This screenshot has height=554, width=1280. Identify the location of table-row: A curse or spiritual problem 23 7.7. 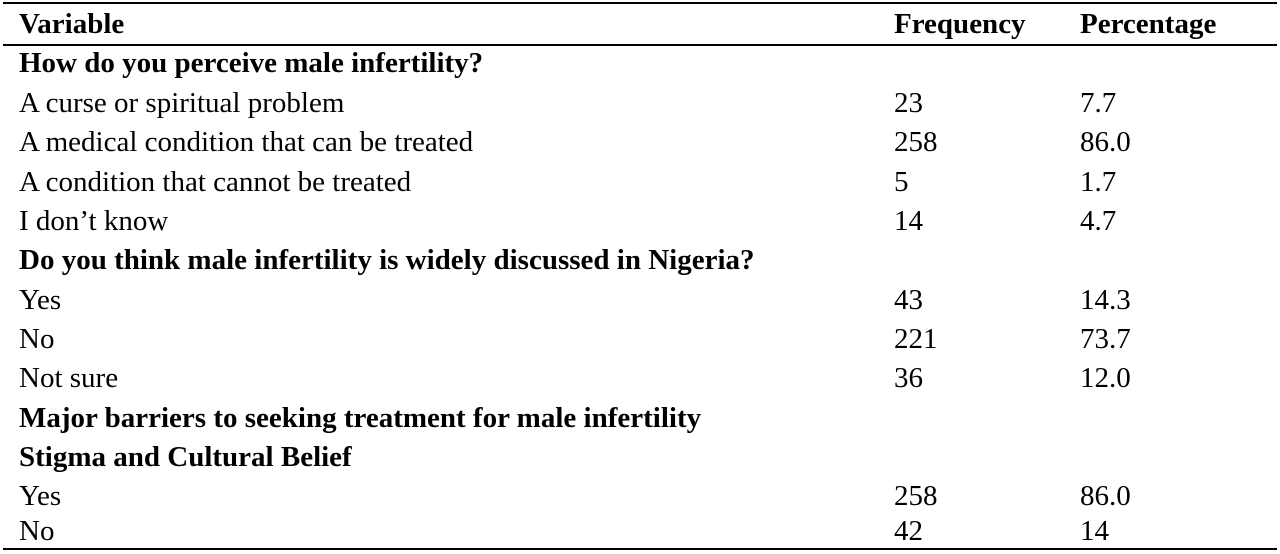
(640, 103).